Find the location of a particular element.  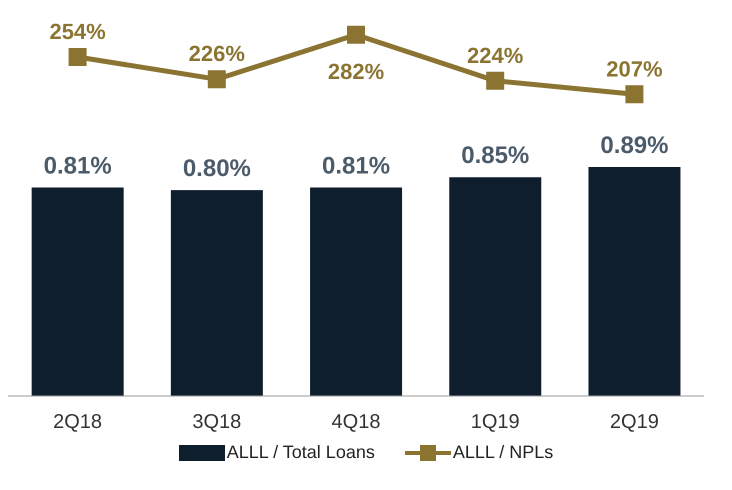

x-tick-label: 2Q19 is located at coordinates (634, 422).